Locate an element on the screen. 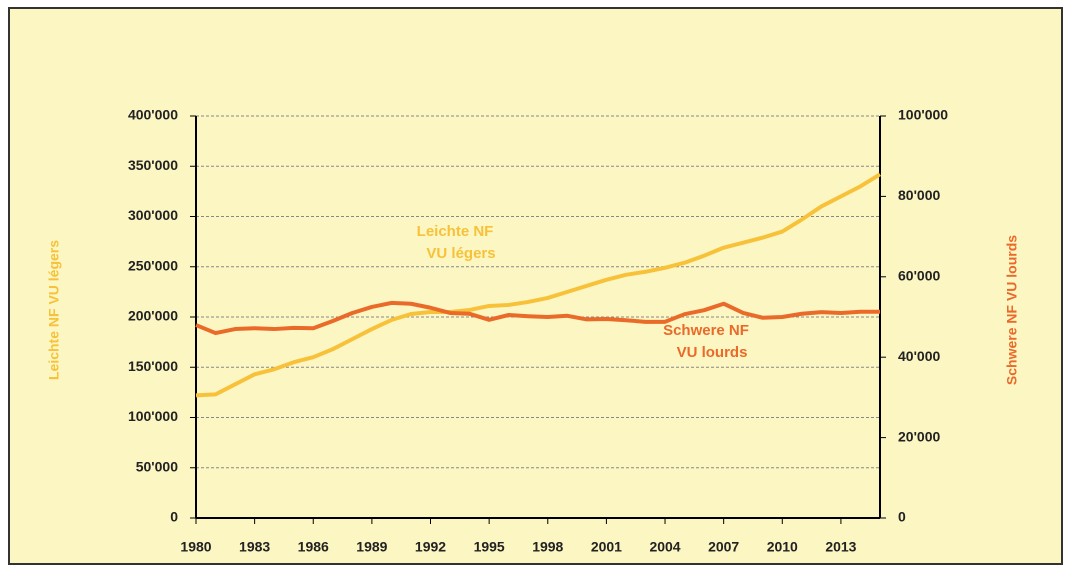 The height and width of the screenshot is (569, 1080). y2-tick-label: 40'000 is located at coordinates (919, 356).